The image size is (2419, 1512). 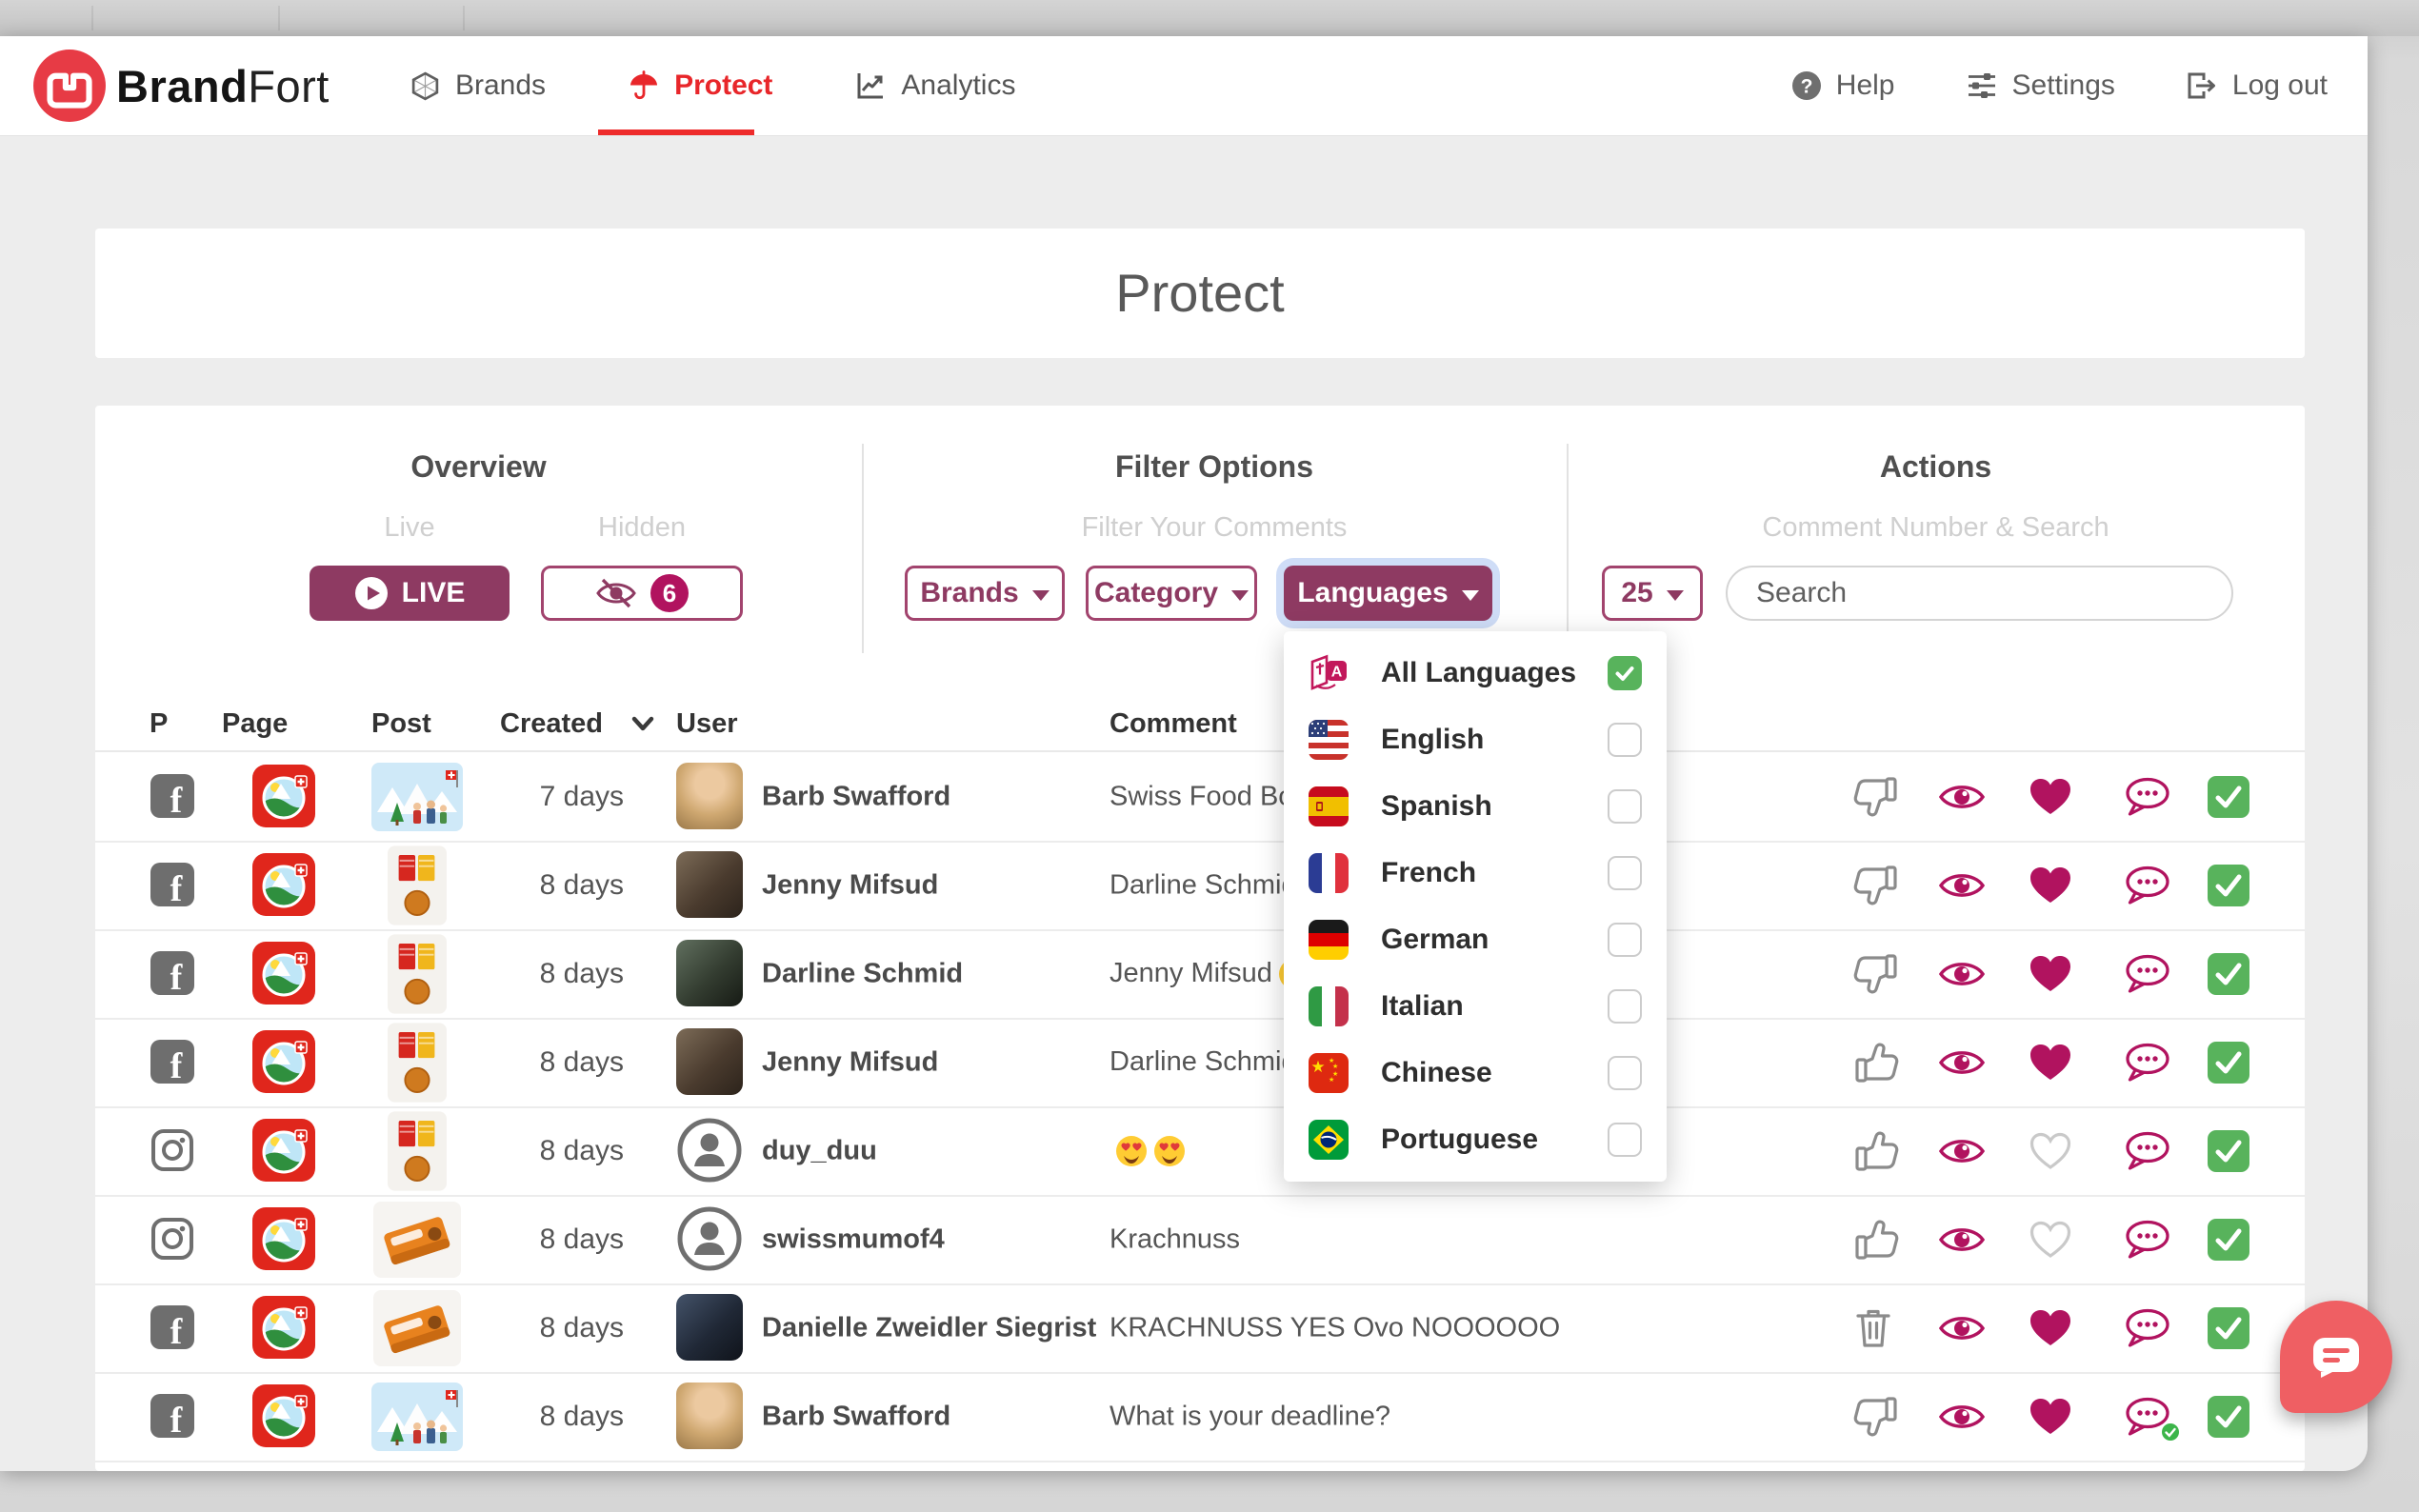 What do you see at coordinates (1475, 1006) in the screenshot?
I see `lang-option-italian: Italian` at bounding box center [1475, 1006].